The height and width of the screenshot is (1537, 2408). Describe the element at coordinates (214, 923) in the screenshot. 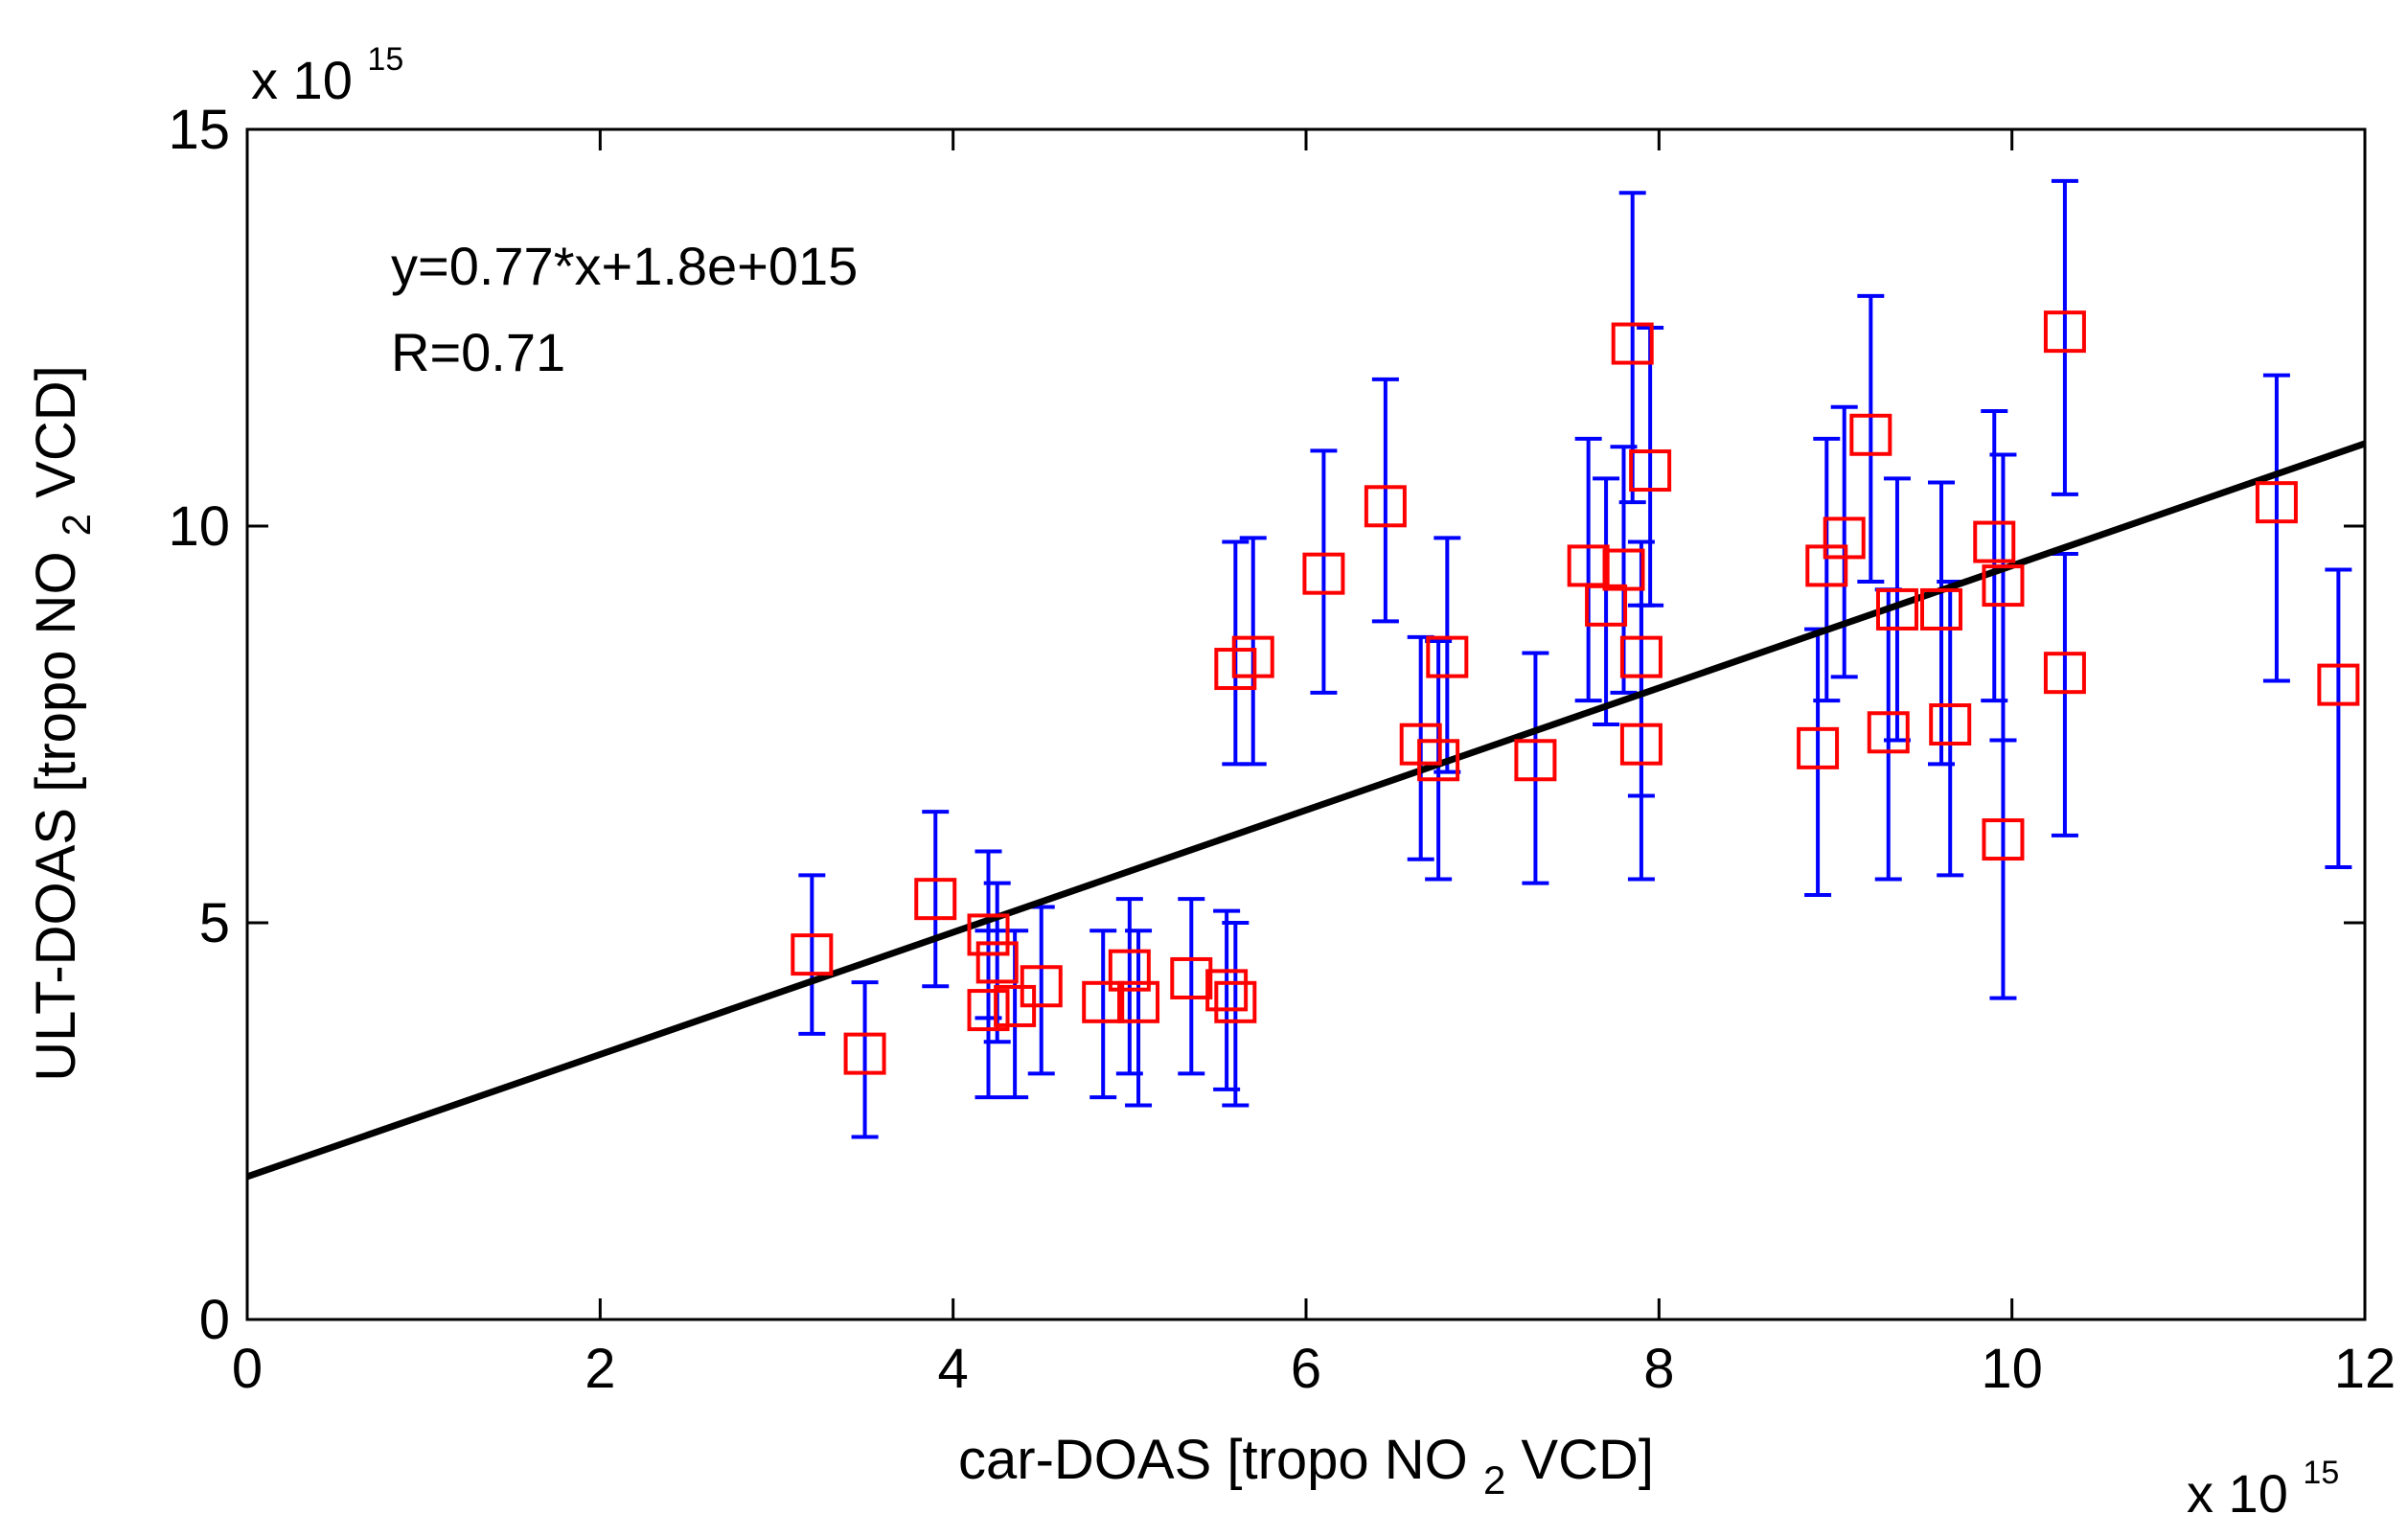

I see `y-tick-label: 5` at that location.